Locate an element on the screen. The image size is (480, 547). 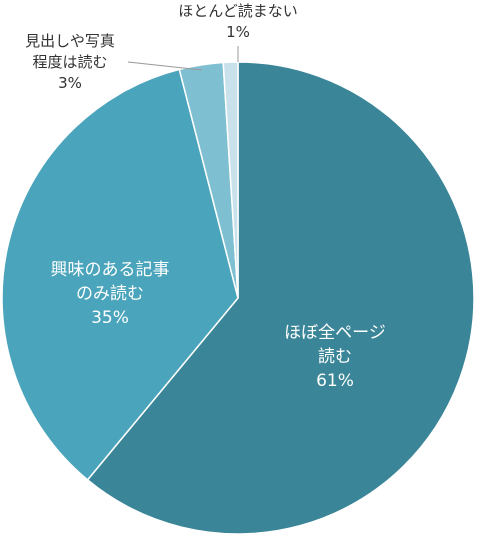
slice-label-line: ほとんど読まない is located at coordinates (238, 11).